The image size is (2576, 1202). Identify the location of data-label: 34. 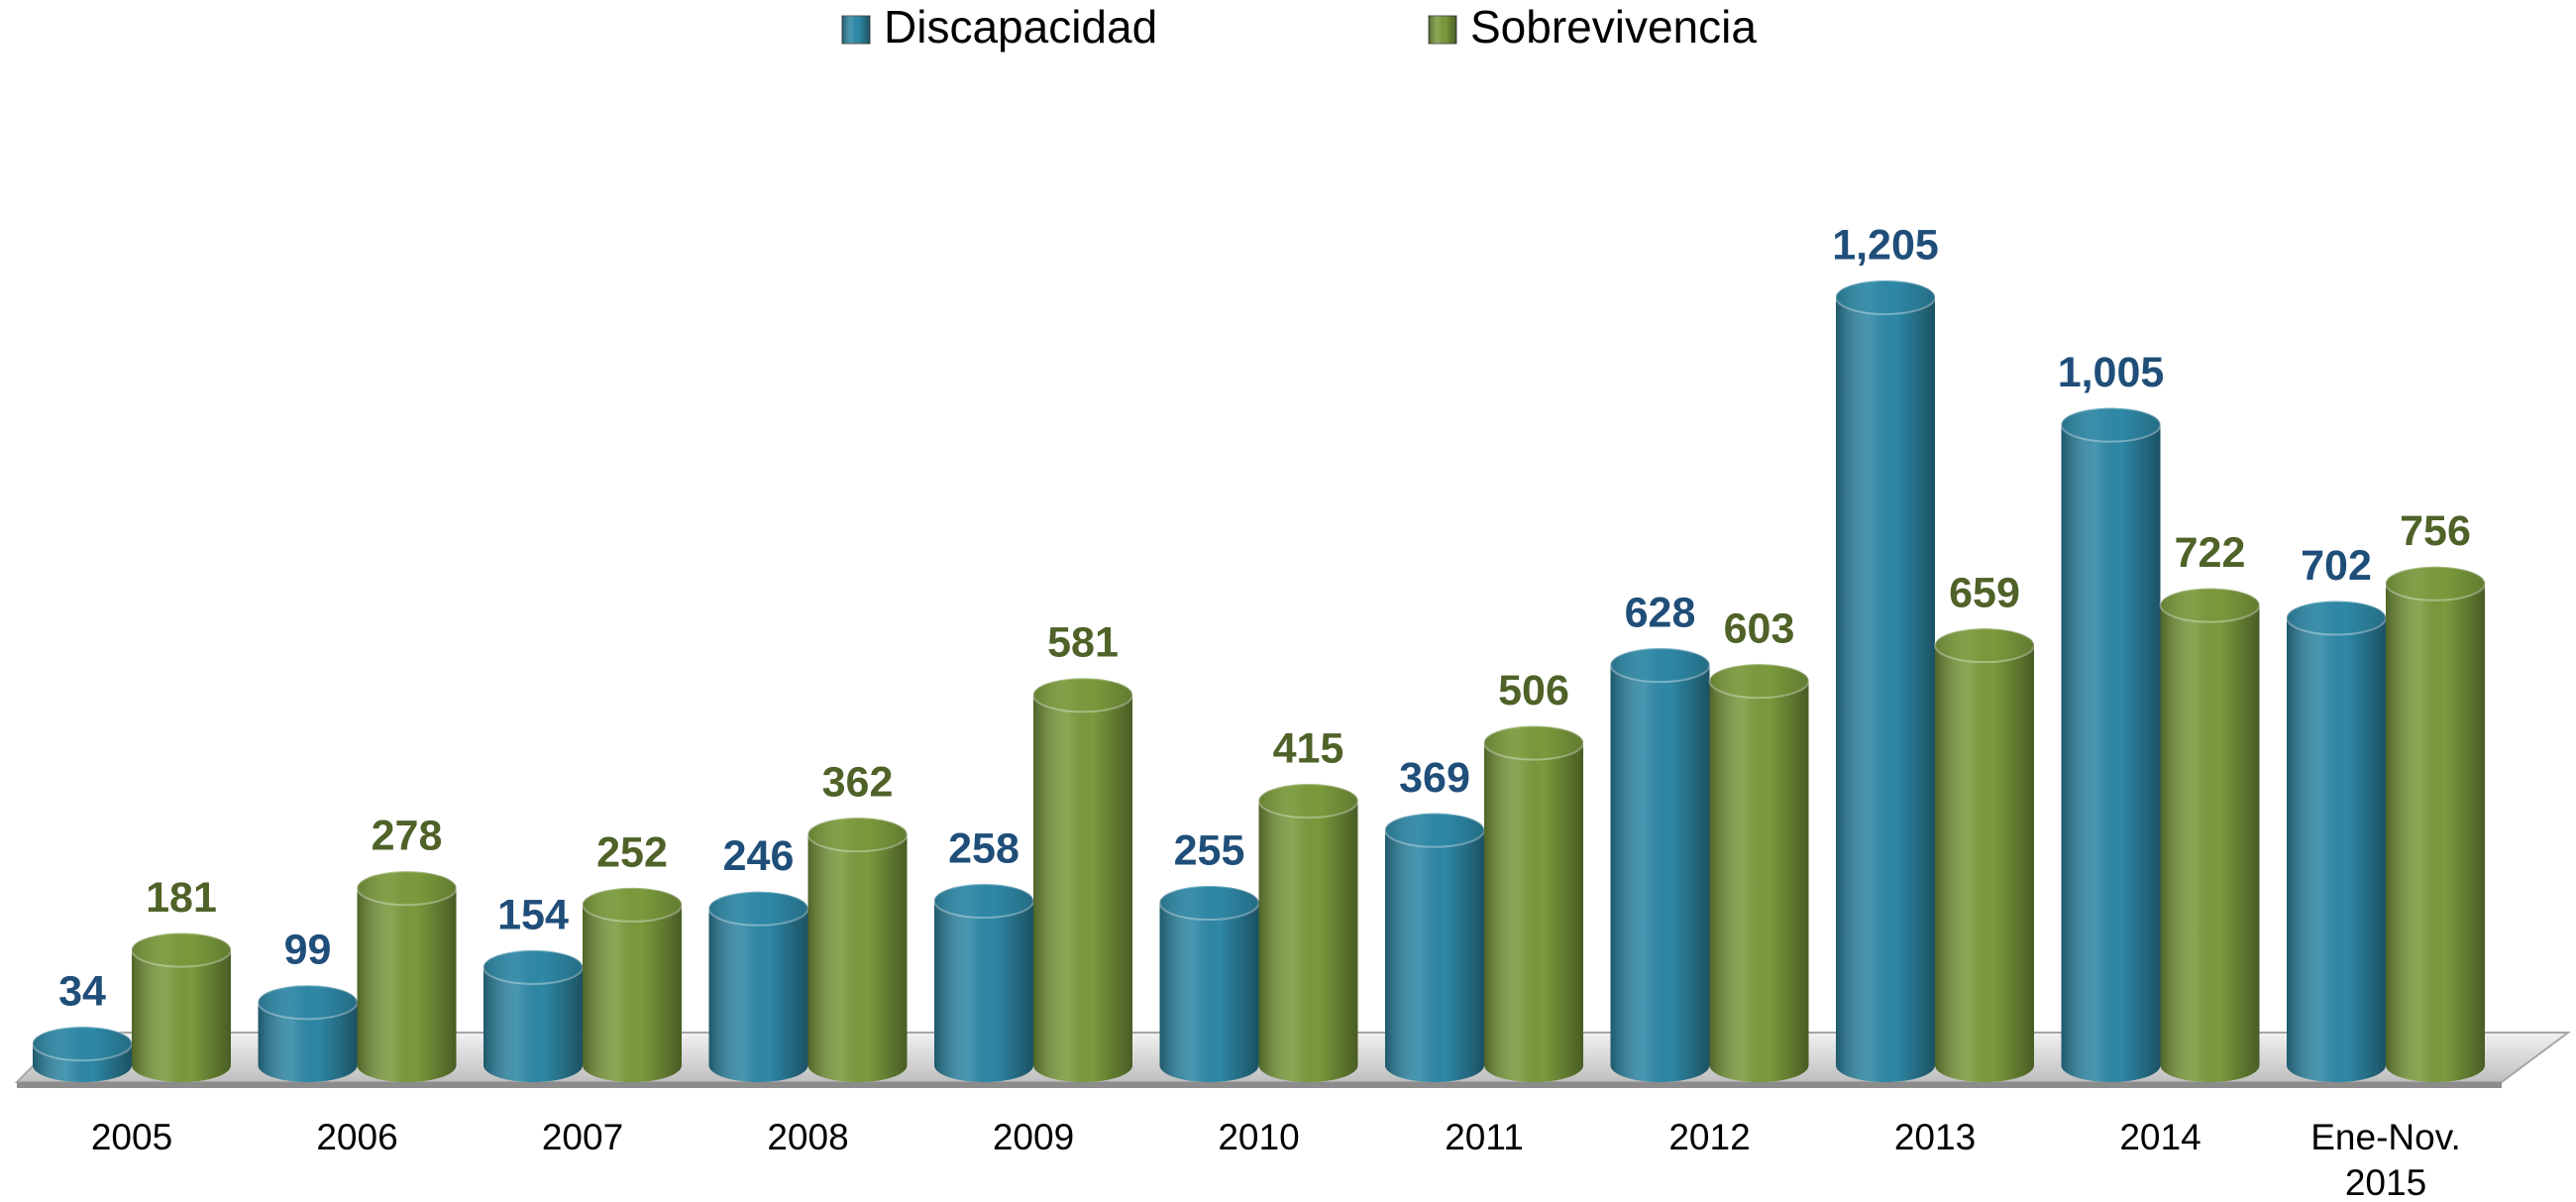
(82, 991).